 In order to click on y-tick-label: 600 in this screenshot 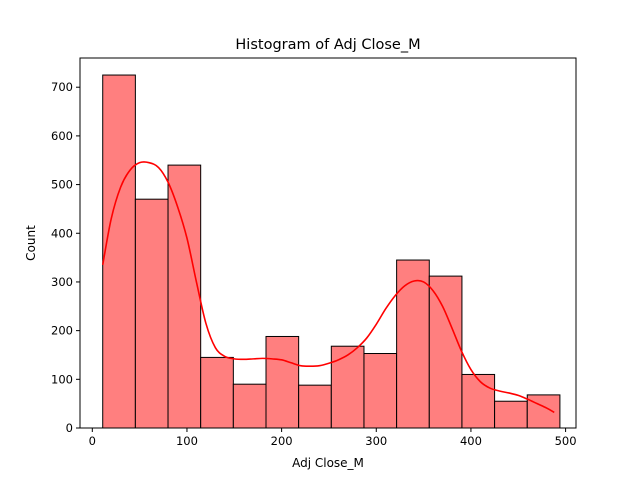, I will do `click(62, 136)`.